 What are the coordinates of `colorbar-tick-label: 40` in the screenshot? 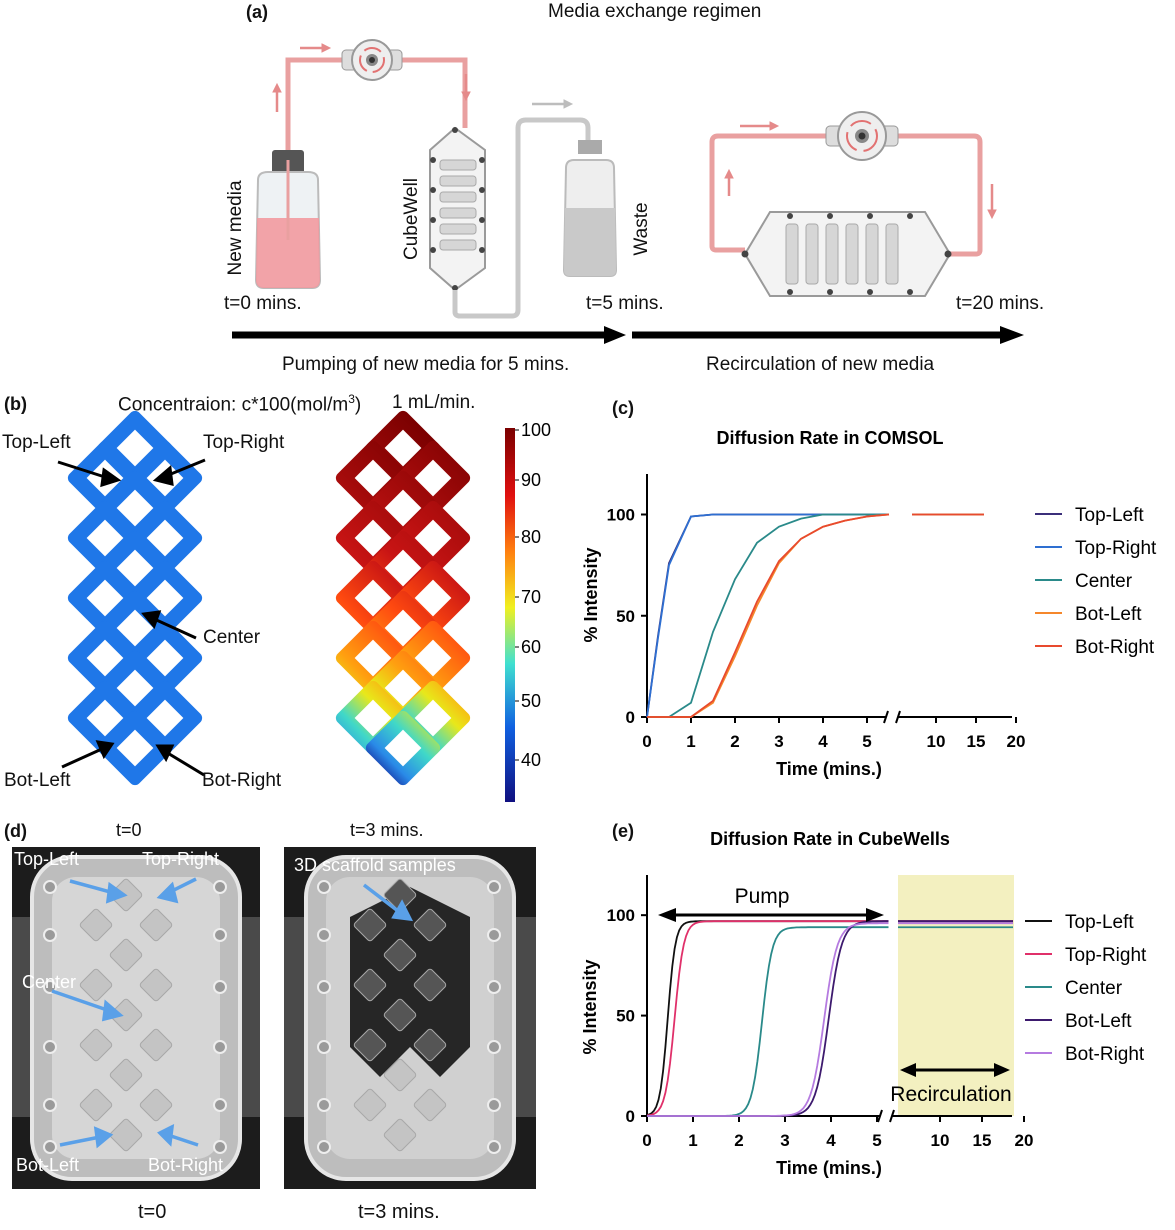 It's located at (531, 760).